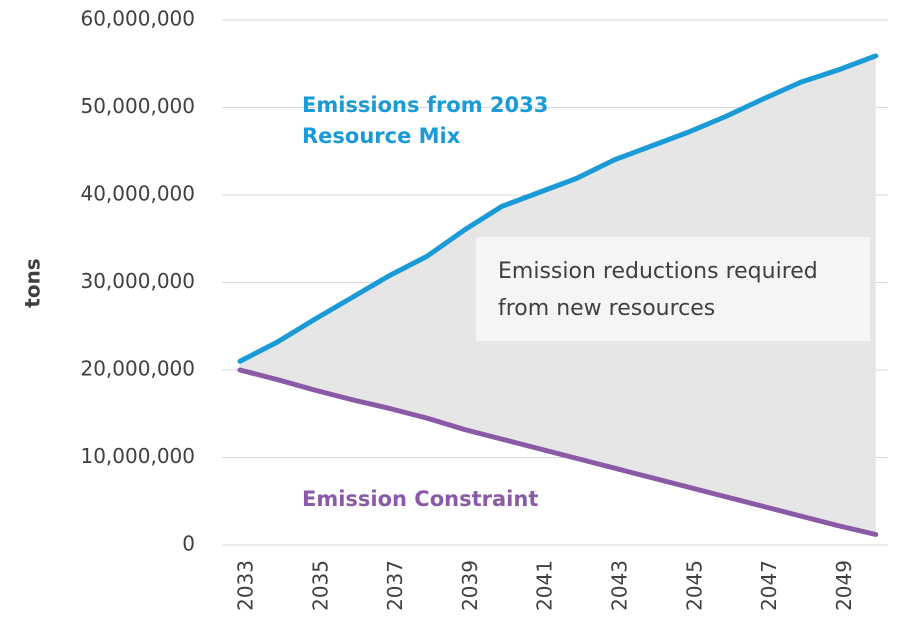 Image resolution: width=918 pixels, height=636 pixels. What do you see at coordinates (246, 585) in the screenshot?
I see `x-tick-label: 2033` at bounding box center [246, 585].